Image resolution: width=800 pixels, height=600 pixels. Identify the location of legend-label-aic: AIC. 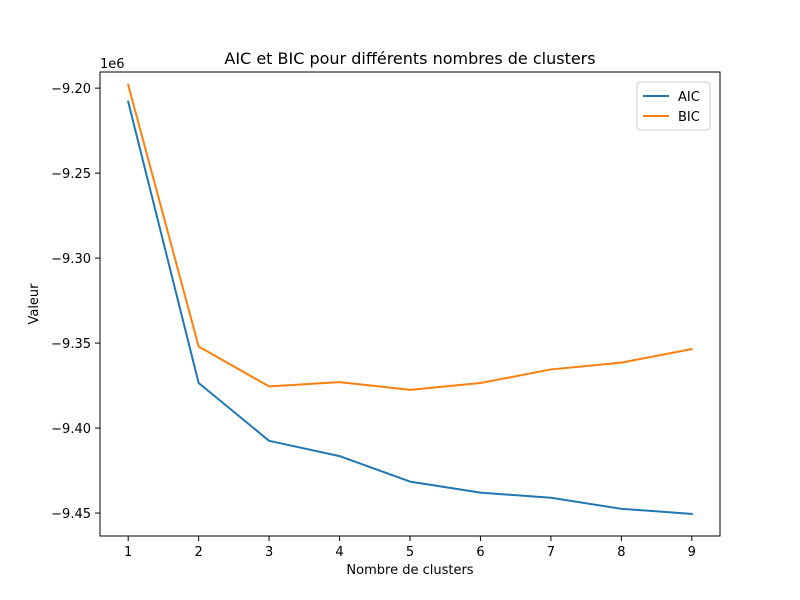
(689, 97).